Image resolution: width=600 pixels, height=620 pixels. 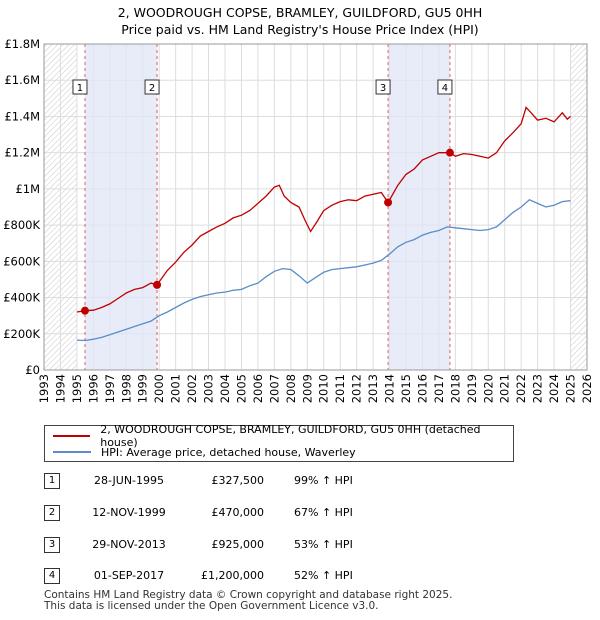 What do you see at coordinates (307, 388) in the screenshot?
I see `x-tick-label: 2009` at bounding box center [307, 388].